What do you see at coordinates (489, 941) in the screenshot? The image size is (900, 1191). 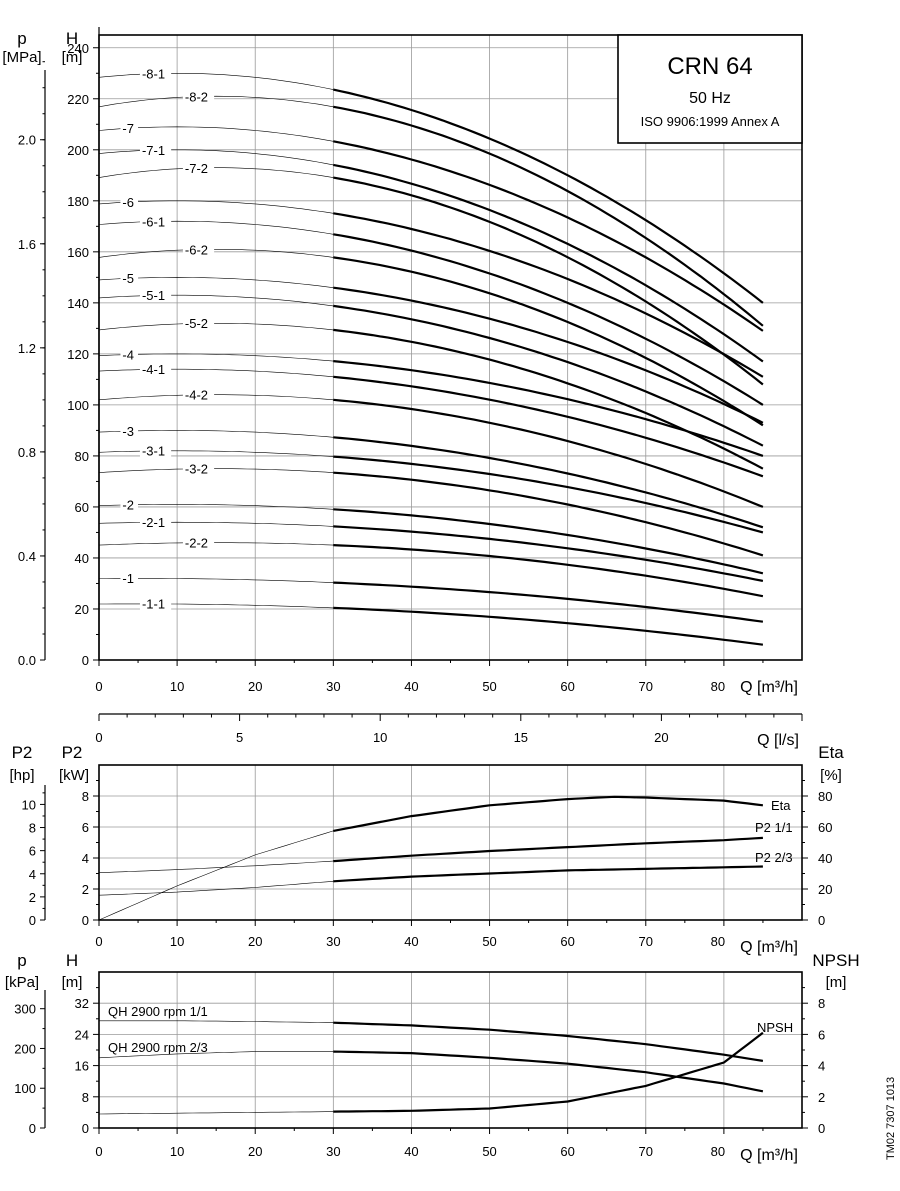 I see `power-q-tick-label: 50` at bounding box center [489, 941].